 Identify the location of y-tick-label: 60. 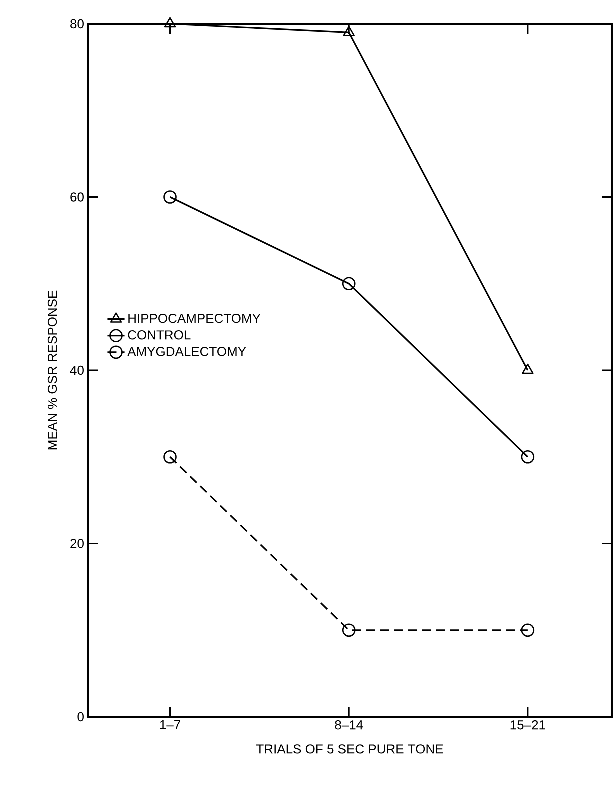
(77, 197).